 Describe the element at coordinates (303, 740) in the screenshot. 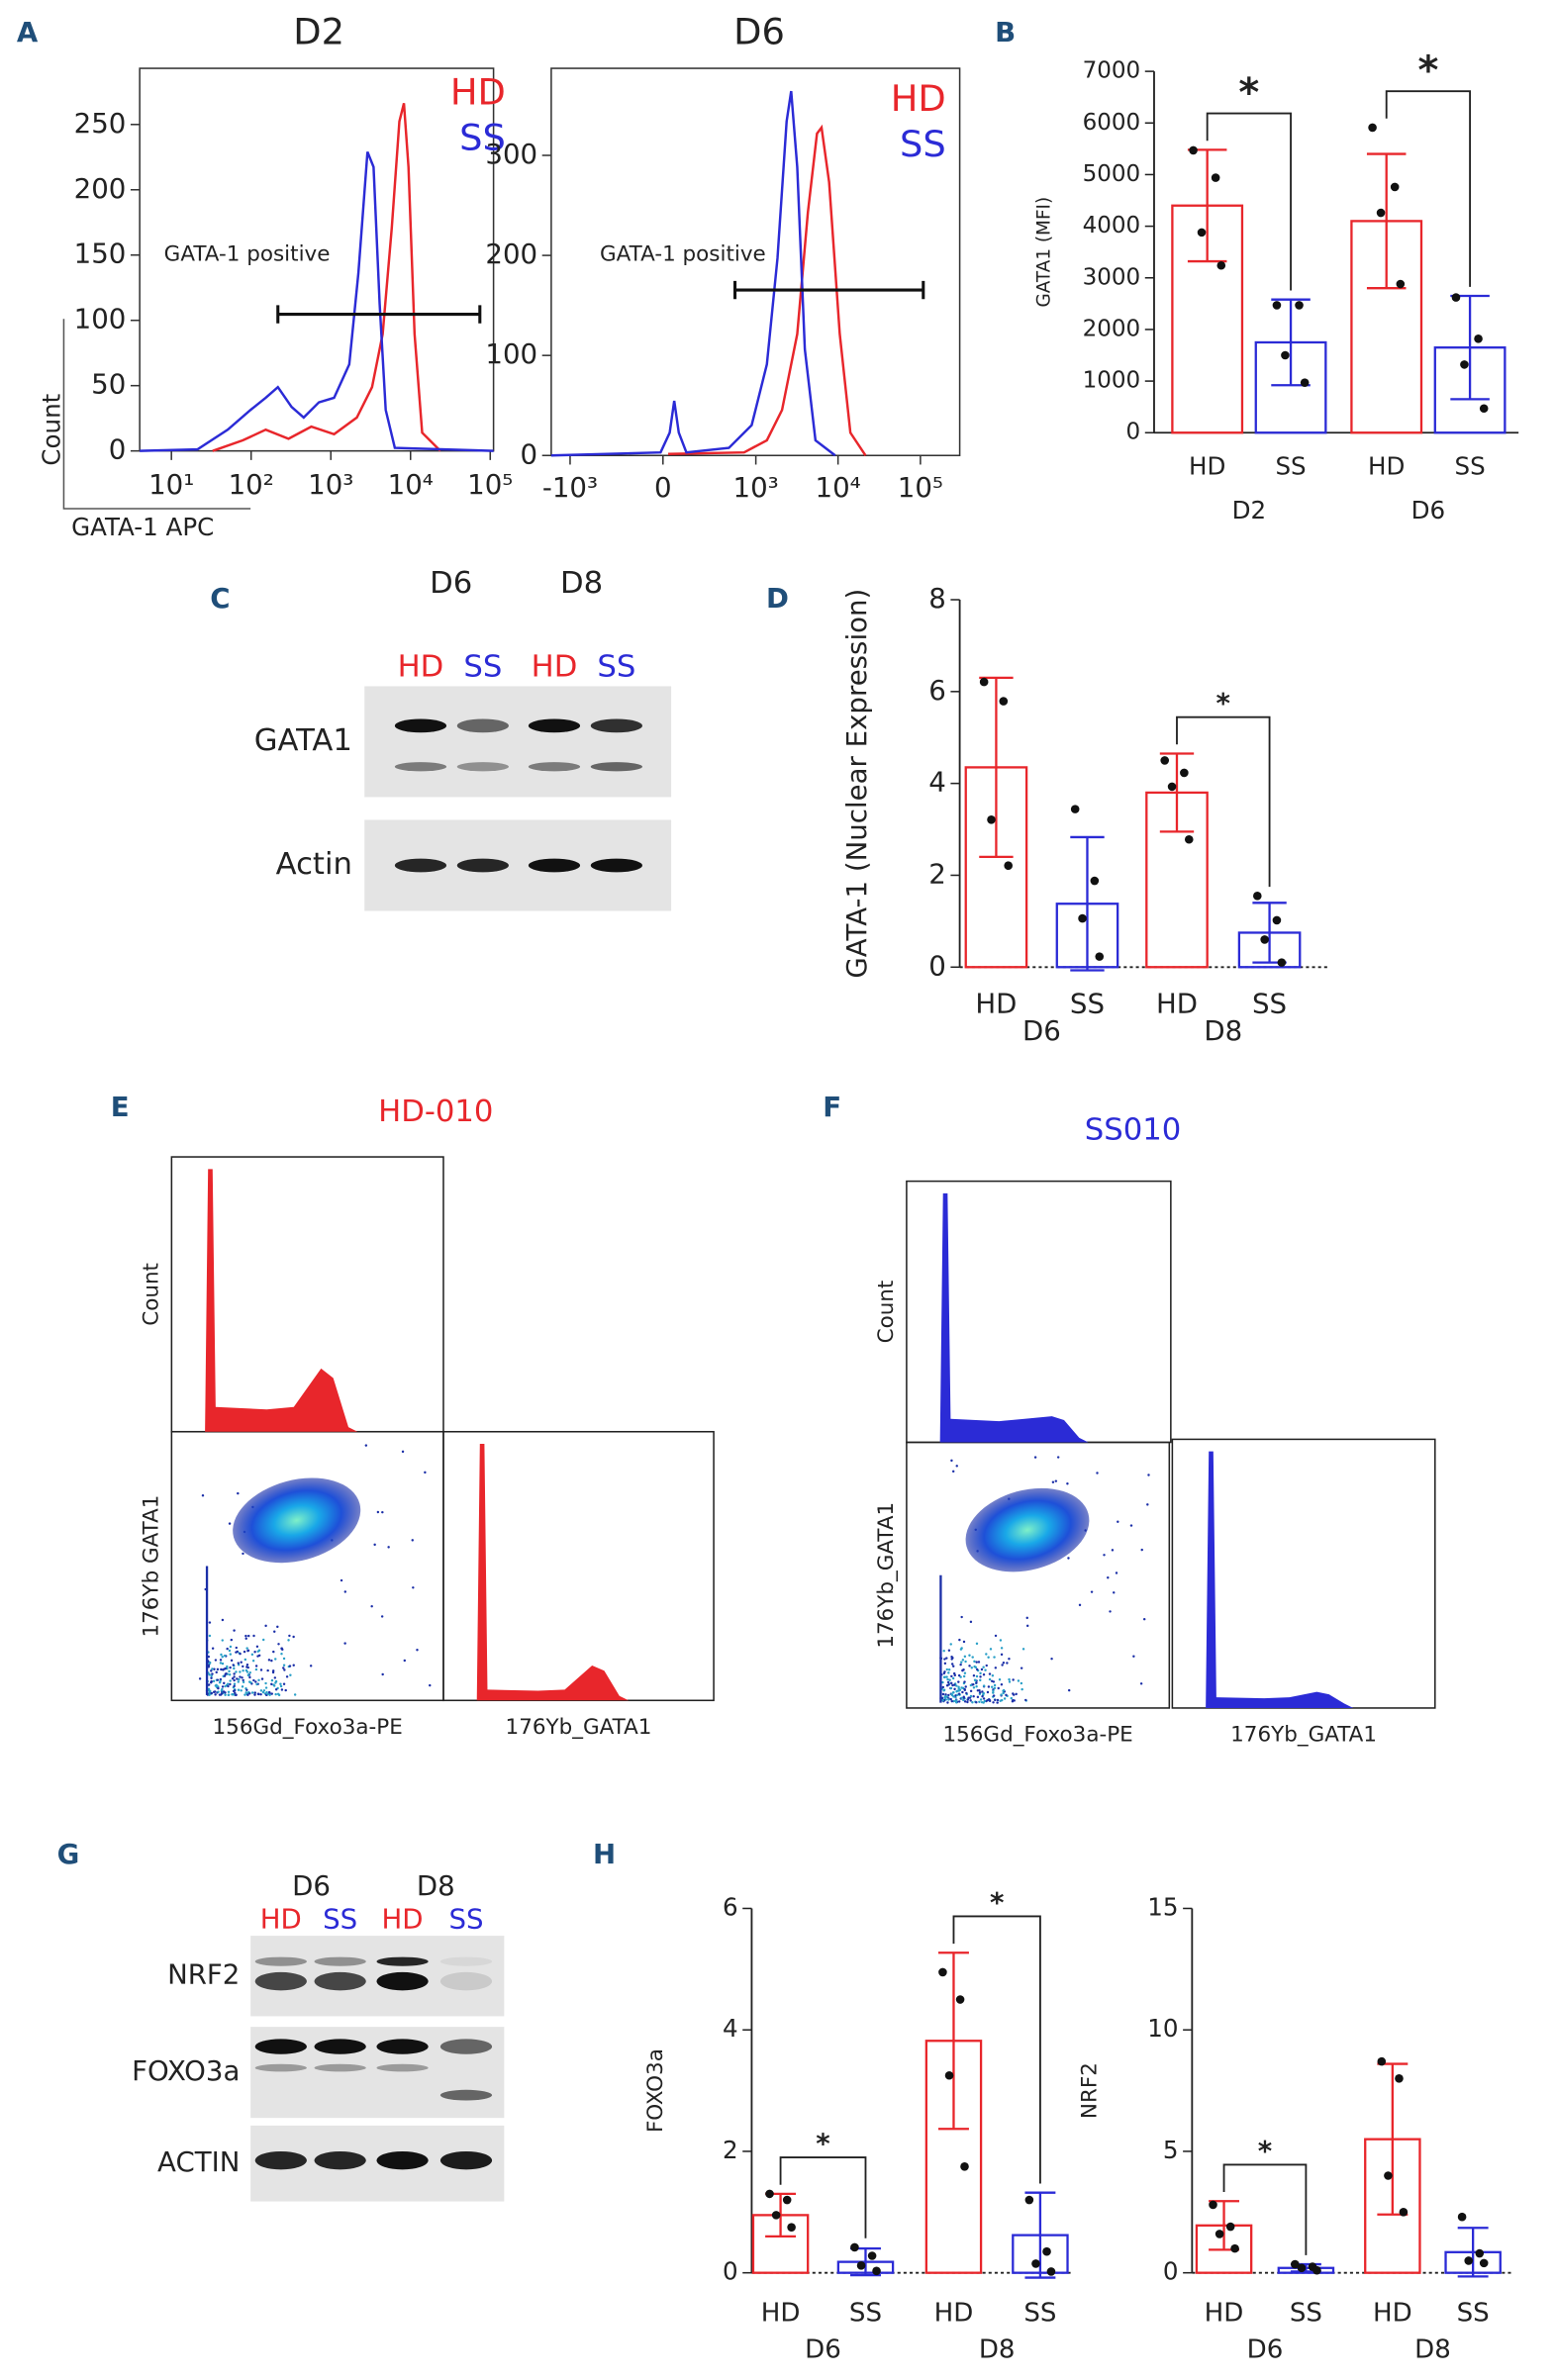

I see `blot-row-label: GATA1` at that location.